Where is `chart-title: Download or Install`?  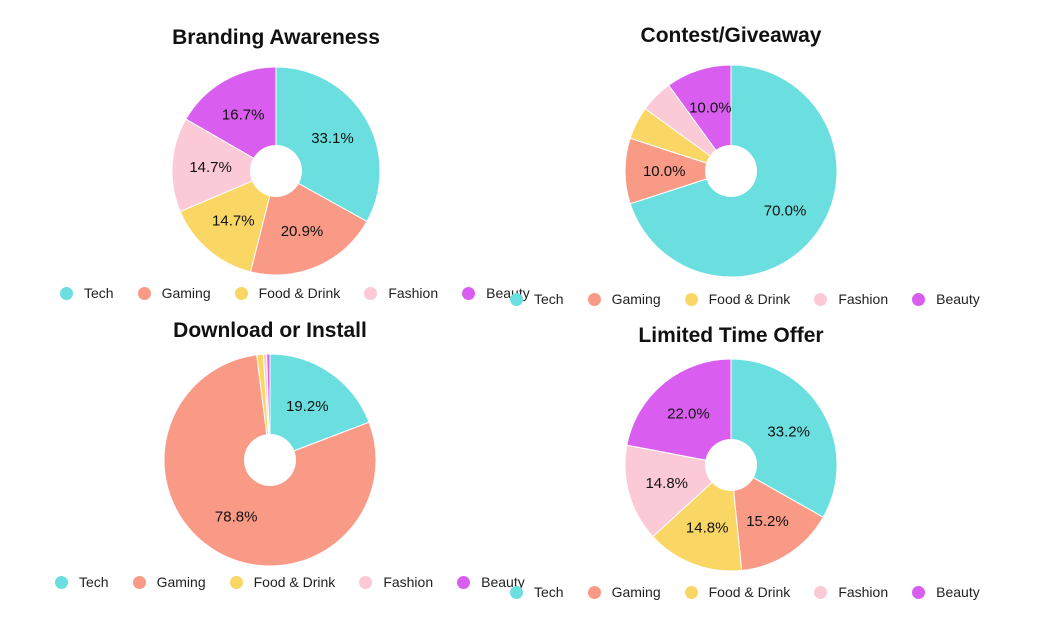 chart-title: Download or Install is located at coordinates (270, 330).